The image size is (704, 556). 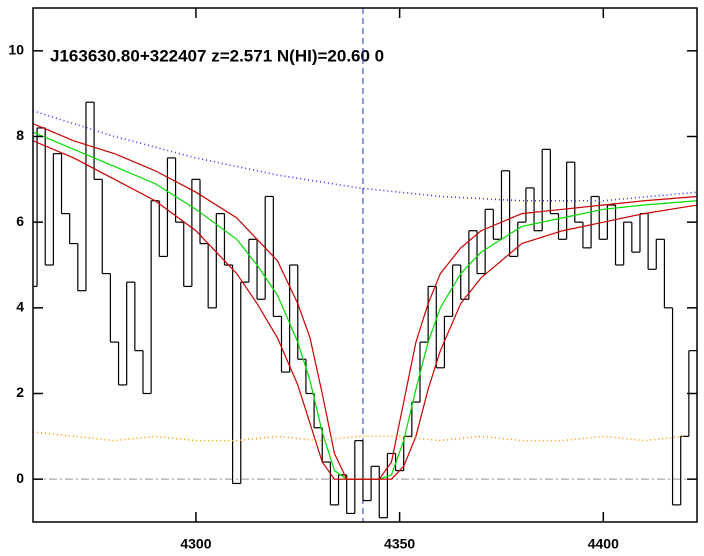 I want to click on x-tick-label: 4400, so click(x=603, y=544).